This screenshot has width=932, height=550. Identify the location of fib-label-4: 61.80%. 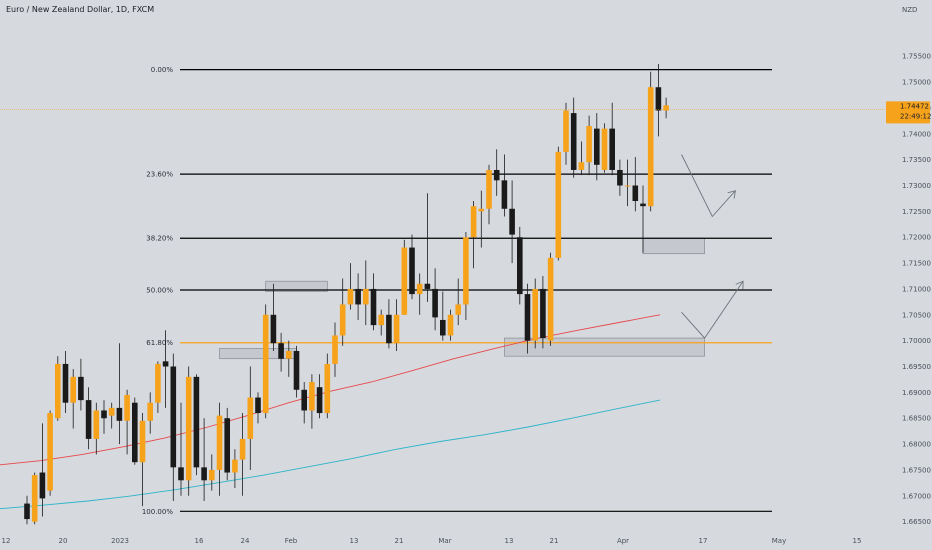
(159, 343).